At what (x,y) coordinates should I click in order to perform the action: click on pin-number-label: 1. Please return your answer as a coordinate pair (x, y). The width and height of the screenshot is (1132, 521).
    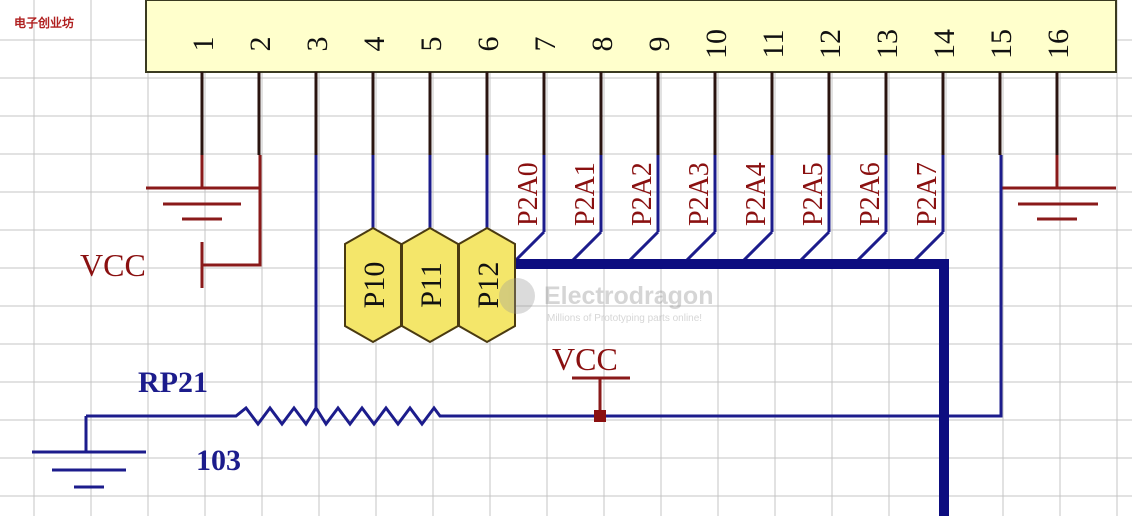
    Looking at the image, I should click on (203, 44).